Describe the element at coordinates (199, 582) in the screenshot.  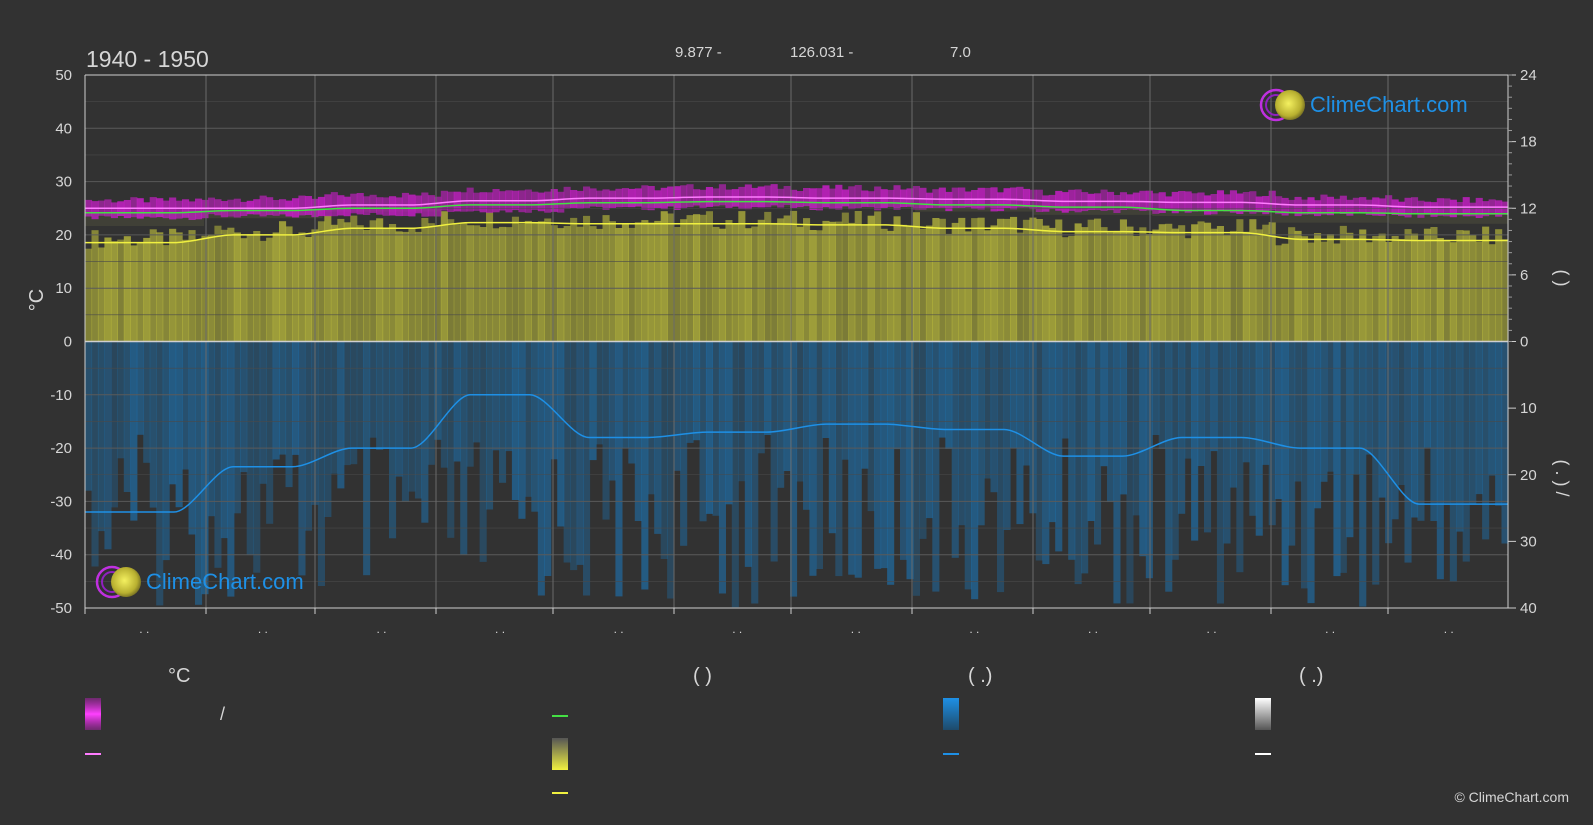
I see `logo-bottom: ClimeChart.com` at that location.